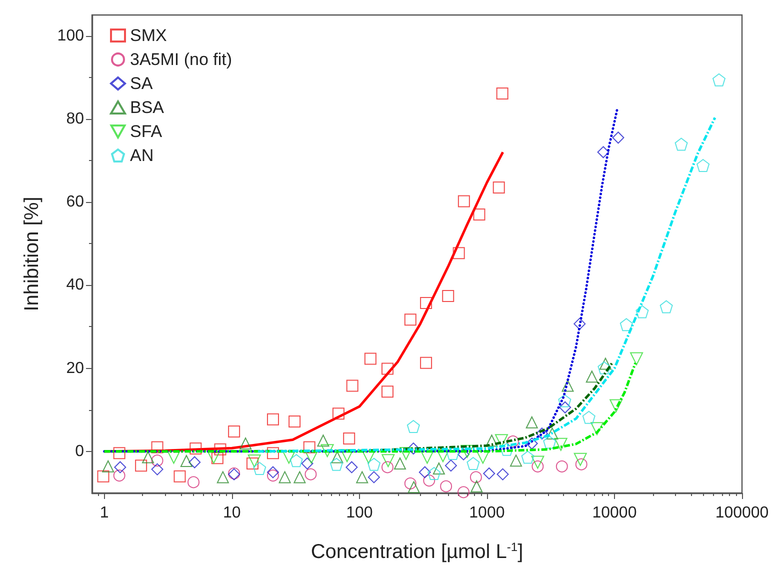 The height and width of the screenshot is (571, 775). What do you see at coordinates (142, 83) in the screenshot?
I see `legend-label: SA` at bounding box center [142, 83].